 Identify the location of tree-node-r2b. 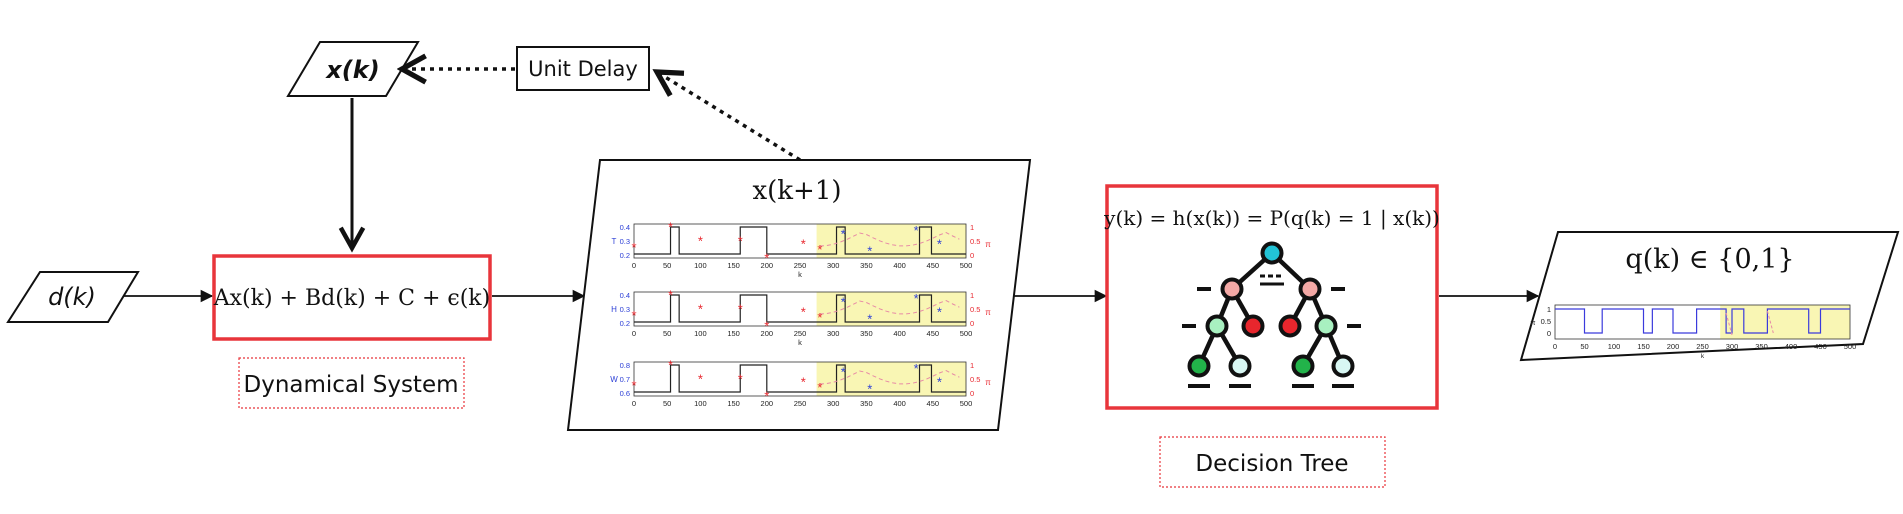
(1326, 326).